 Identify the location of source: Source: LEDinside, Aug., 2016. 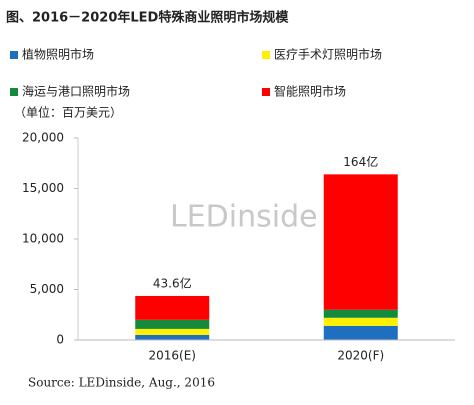
(121, 383).